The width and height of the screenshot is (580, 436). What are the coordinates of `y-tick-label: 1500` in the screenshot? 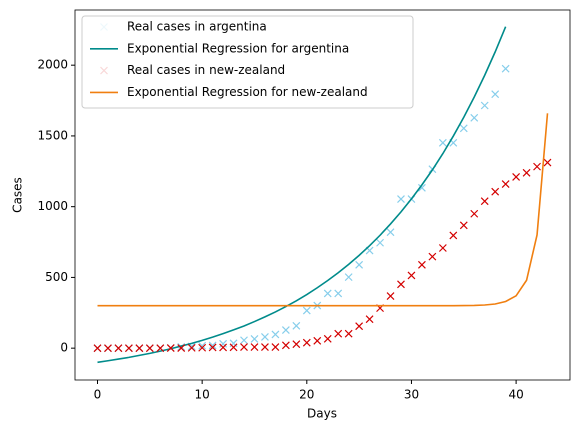 It's located at (52, 135).